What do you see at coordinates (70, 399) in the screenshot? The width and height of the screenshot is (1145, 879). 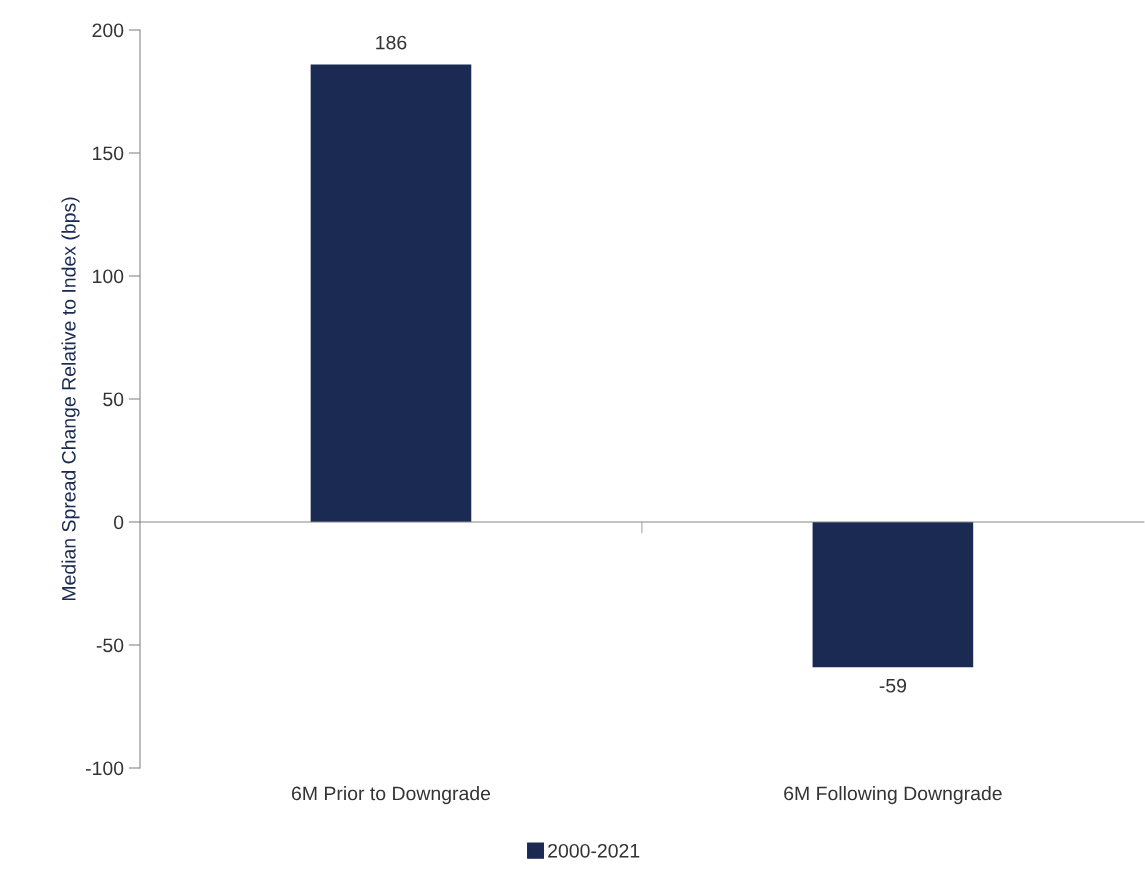 I see `y-axis-title: Median Spread Change Relative to Index (bps)` at bounding box center [70, 399].